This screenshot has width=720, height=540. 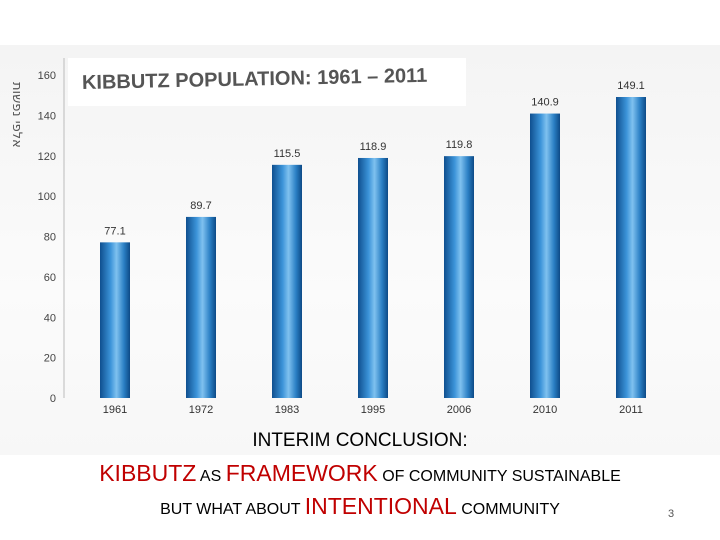 What do you see at coordinates (114, 231) in the screenshot?
I see `data-label: 77.1` at bounding box center [114, 231].